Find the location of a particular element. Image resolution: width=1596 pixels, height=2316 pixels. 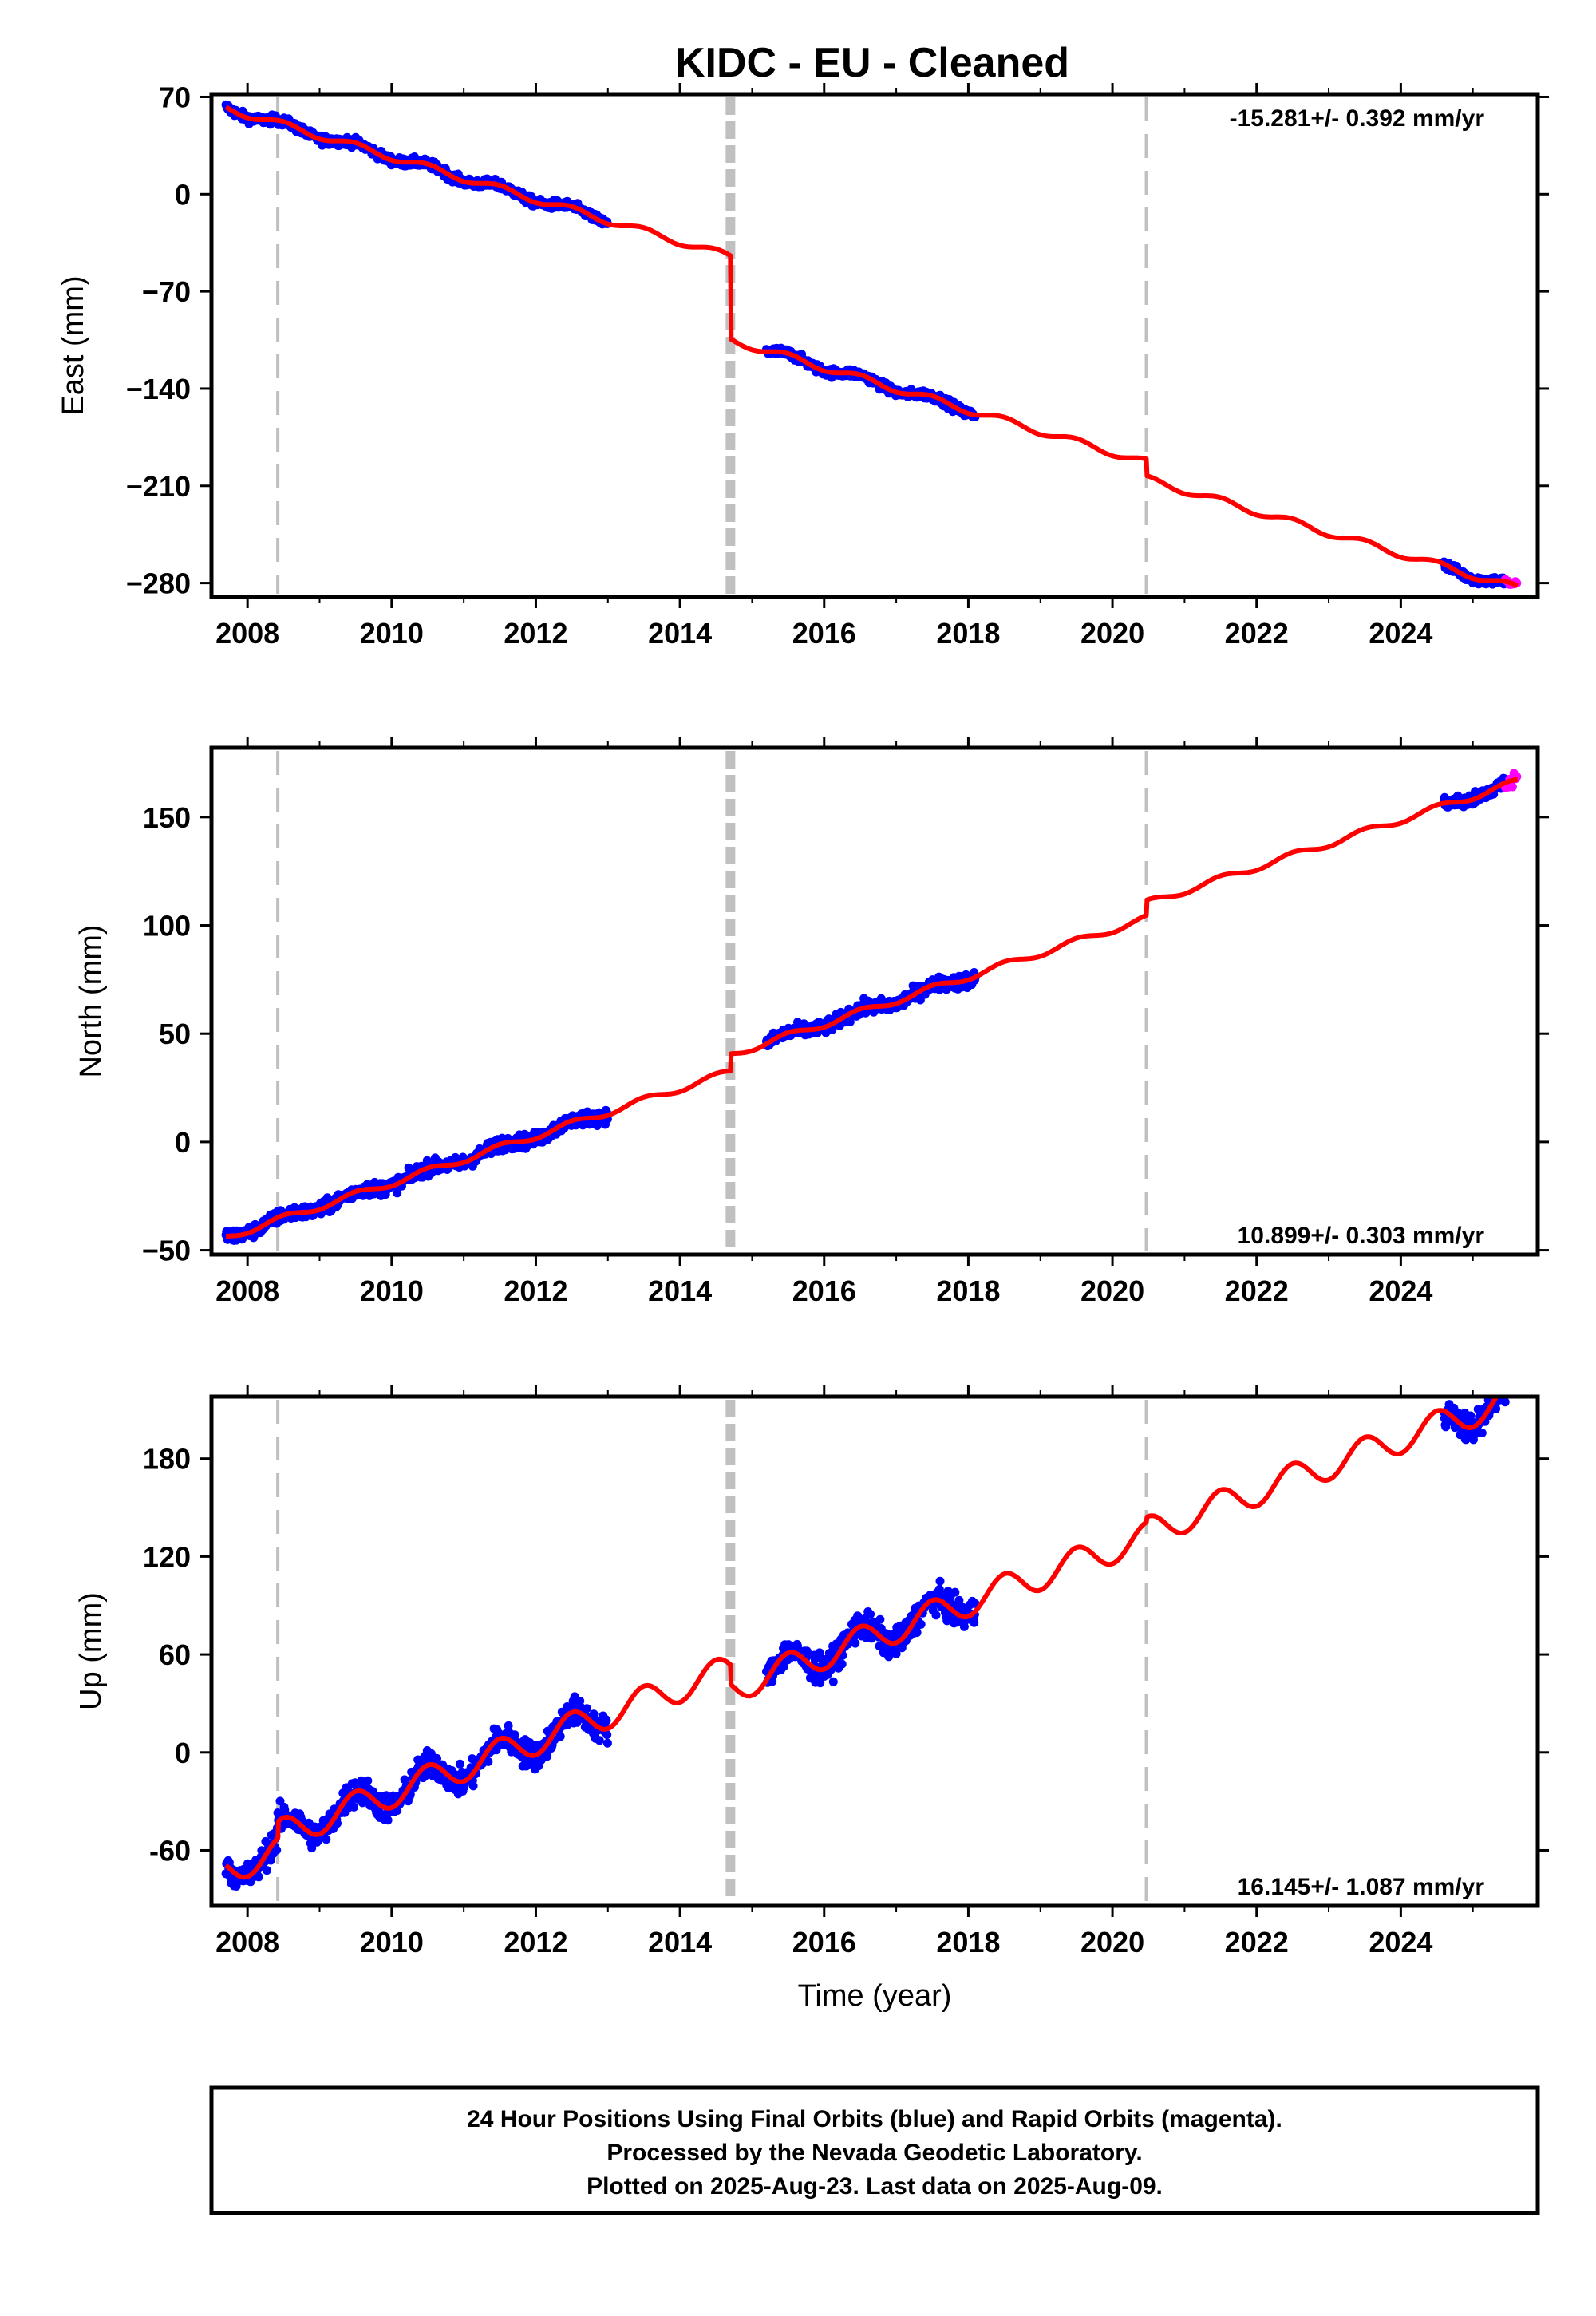

velocity-annotation: 10.899+/- 0.303 mm/yr is located at coordinates (1361, 1236).